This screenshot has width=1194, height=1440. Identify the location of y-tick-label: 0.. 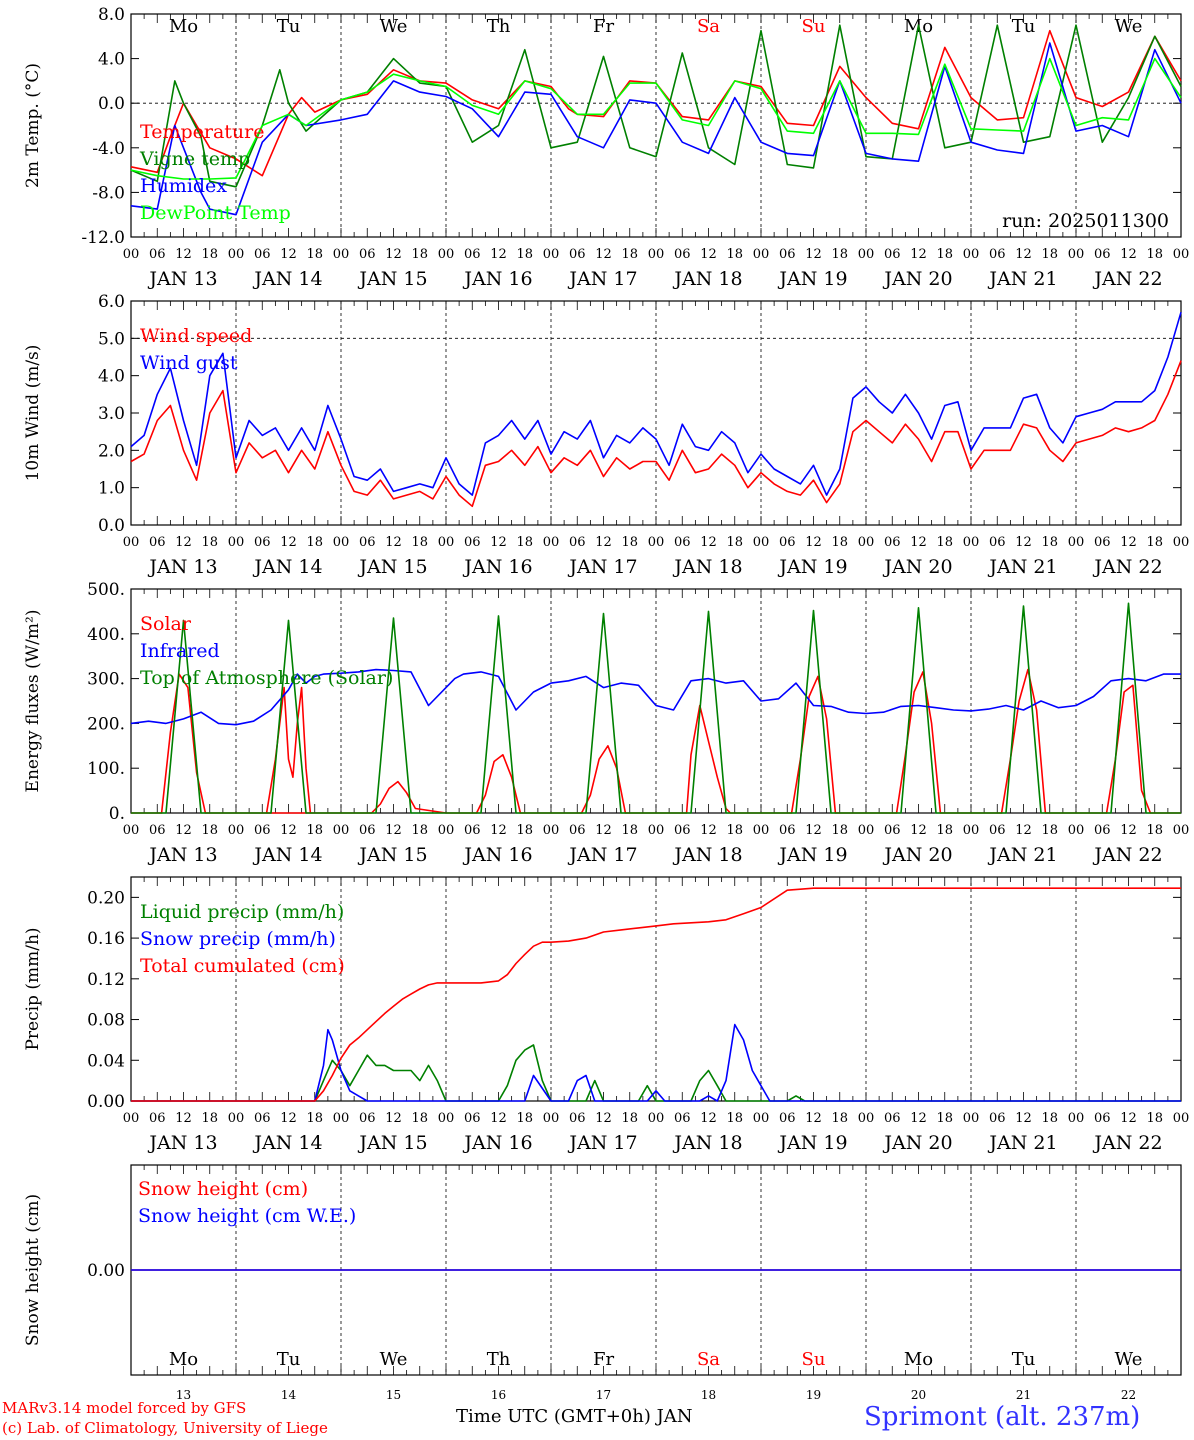
(117, 814).